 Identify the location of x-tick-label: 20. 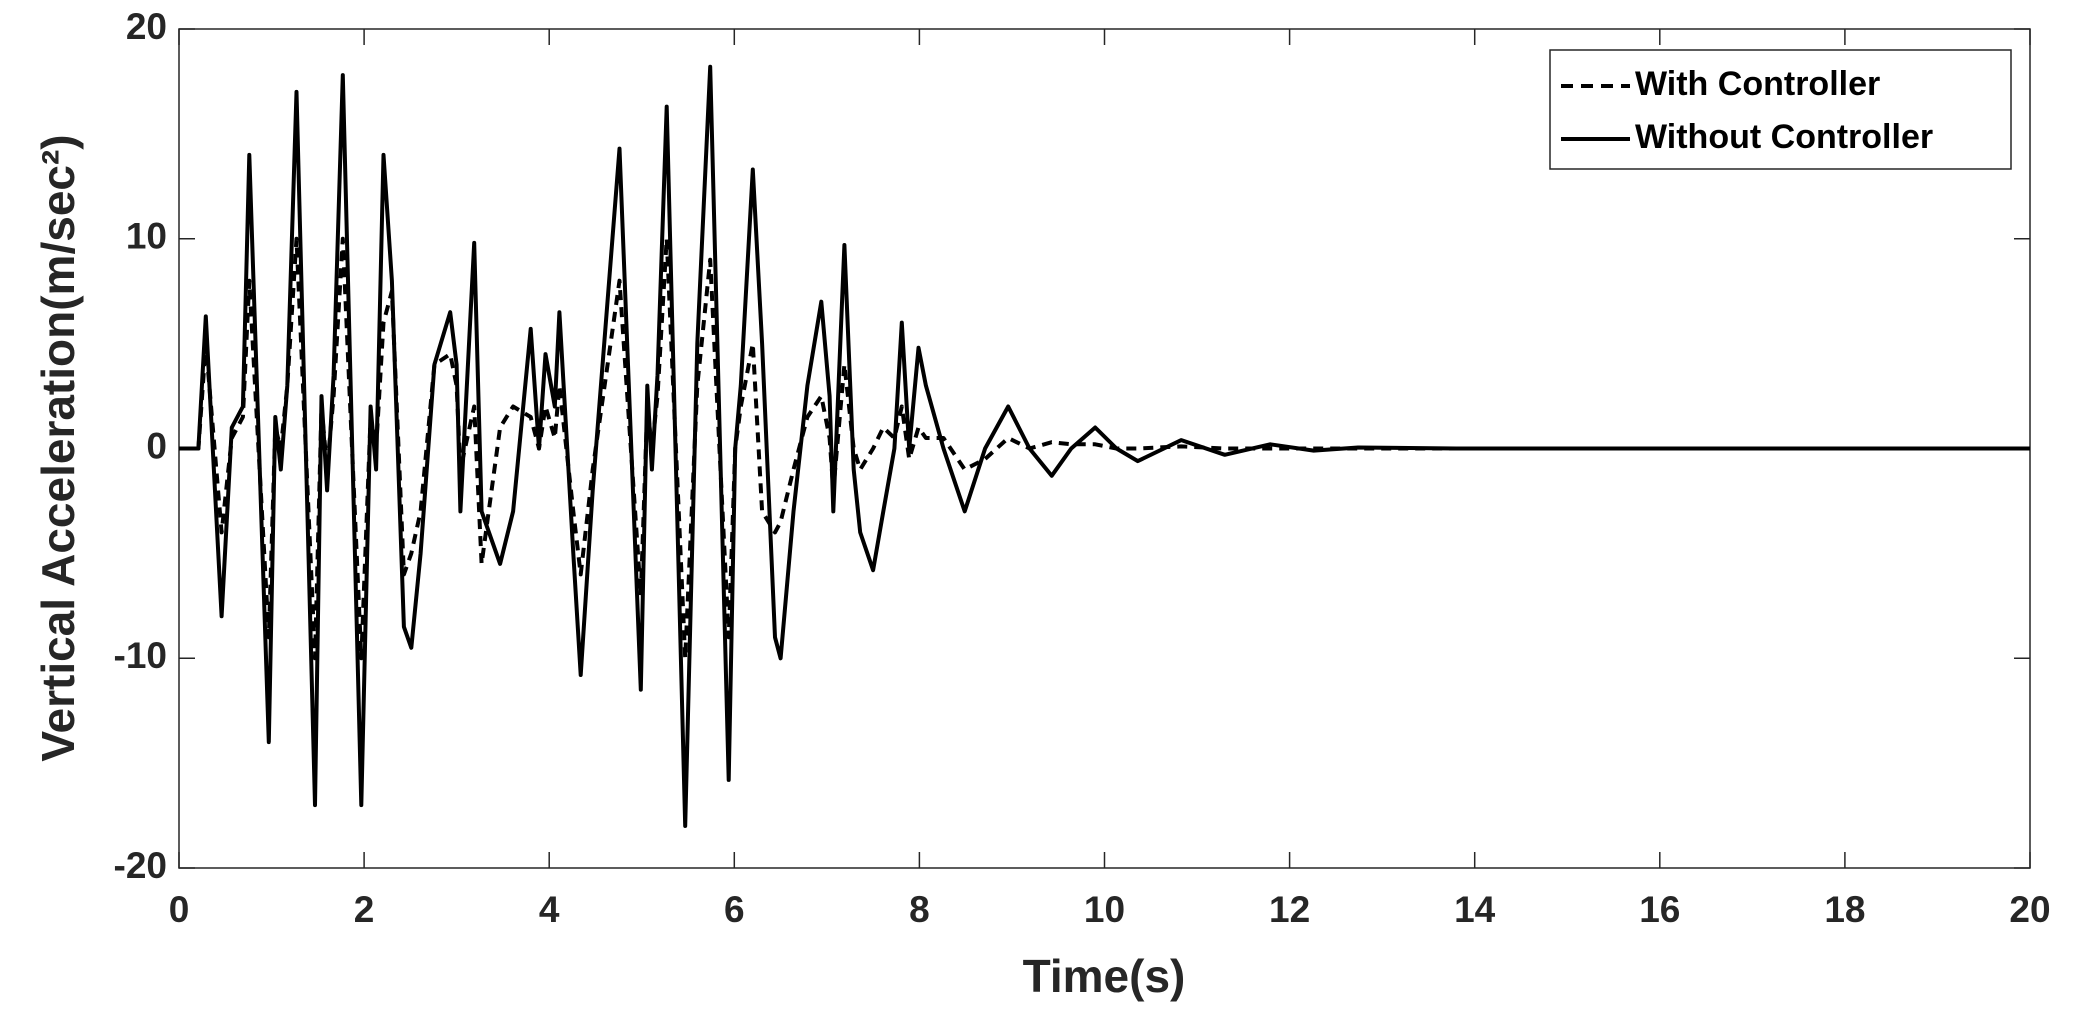
(2029, 909).